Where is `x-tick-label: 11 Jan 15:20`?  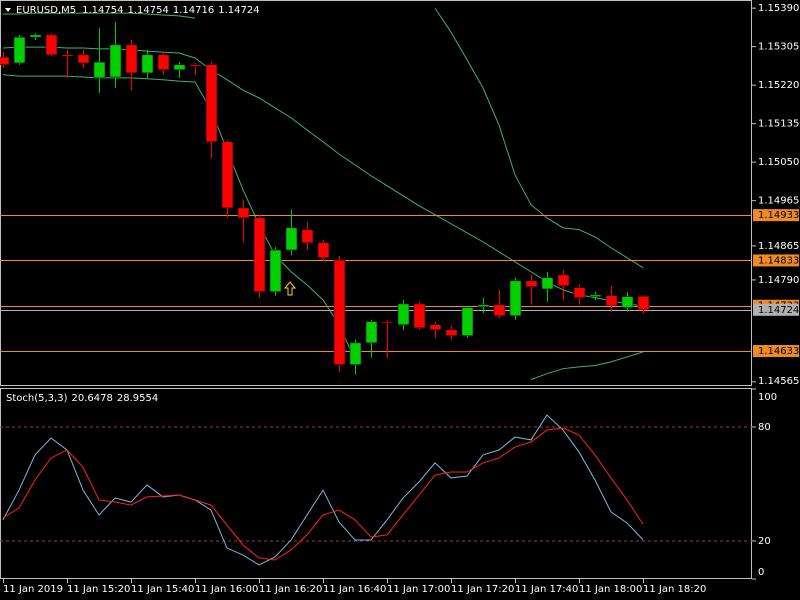
x-tick-label: 11 Jan 15:20 is located at coordinates (98, 589).